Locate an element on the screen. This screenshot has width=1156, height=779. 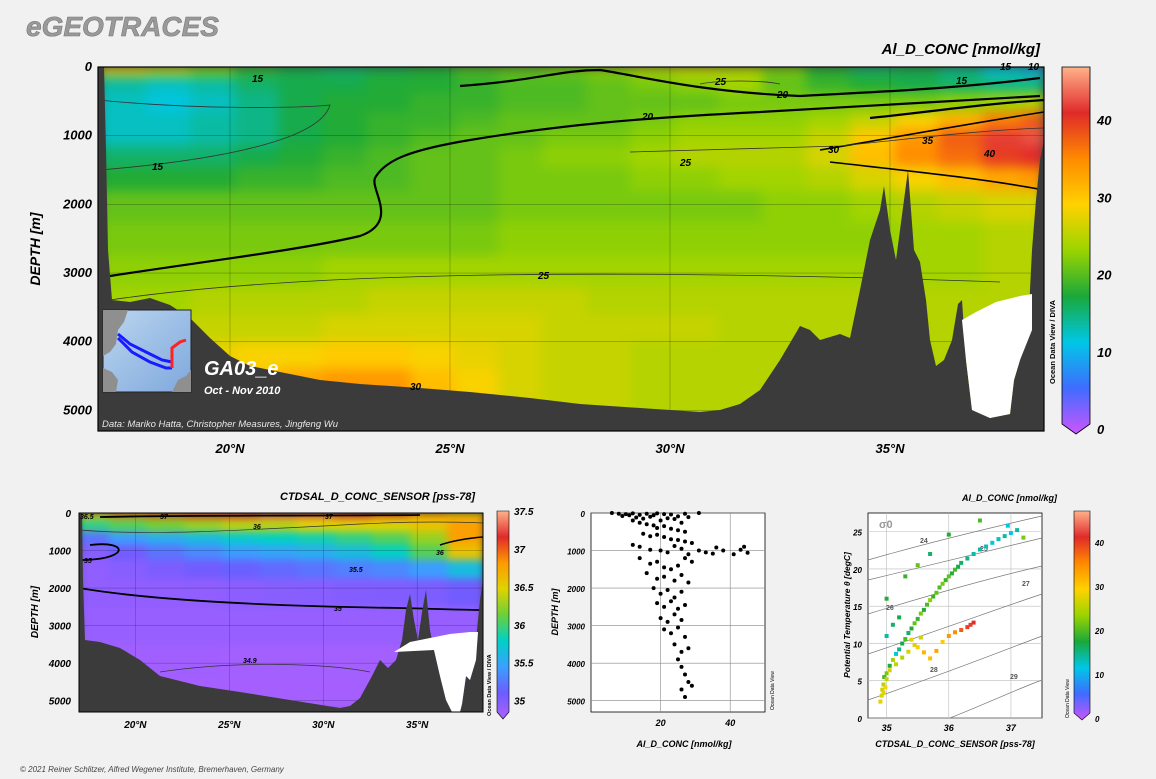
isopycnal-label: 28 is located at coordinates (934, 670).